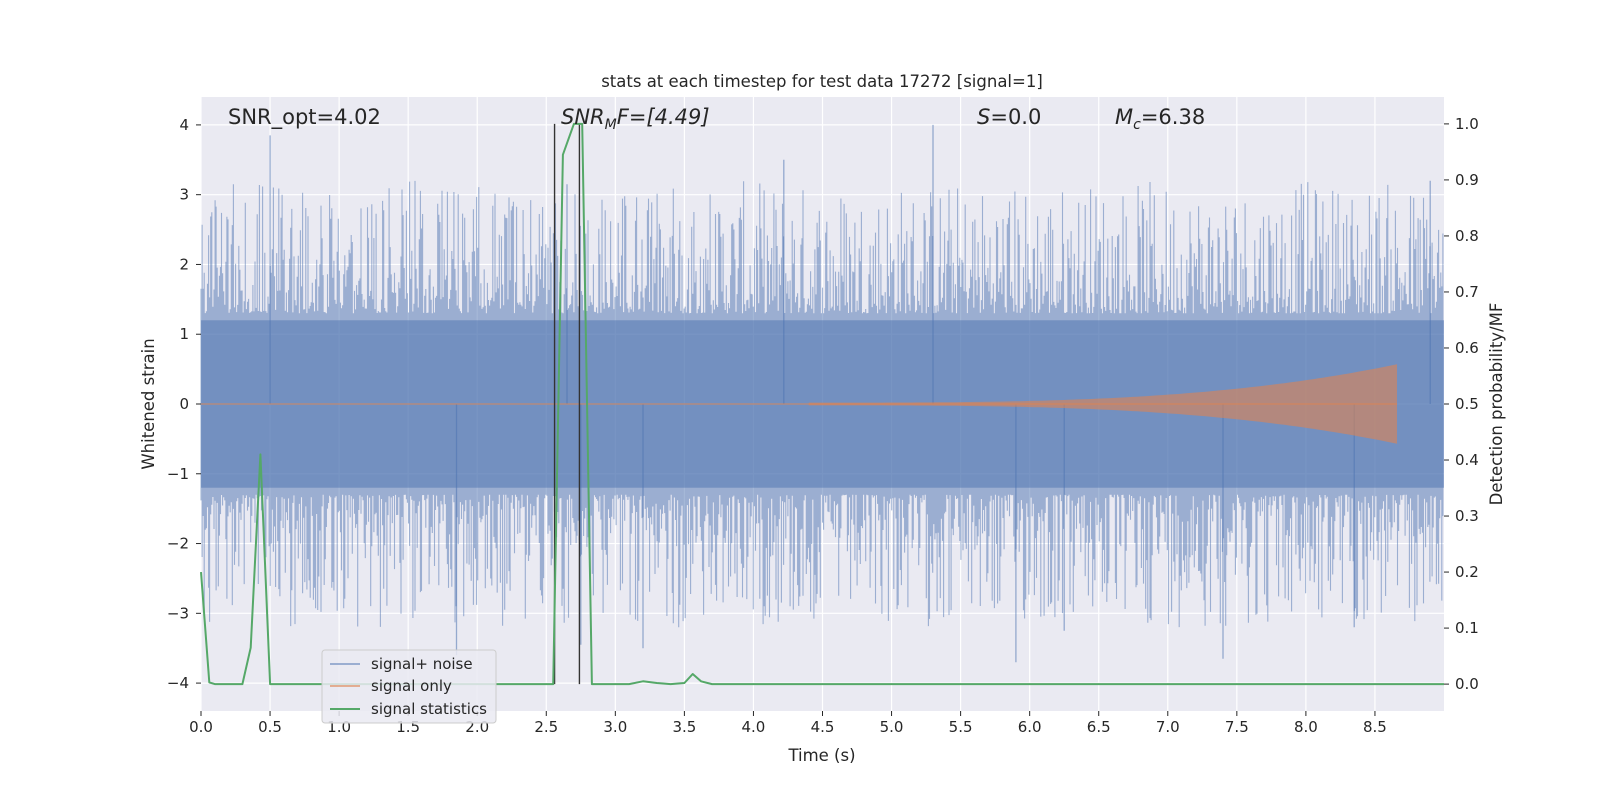 This screenshot has width=1600, height=800. I want to click on x-tick-label-1: 0.5, so click(270, 727).